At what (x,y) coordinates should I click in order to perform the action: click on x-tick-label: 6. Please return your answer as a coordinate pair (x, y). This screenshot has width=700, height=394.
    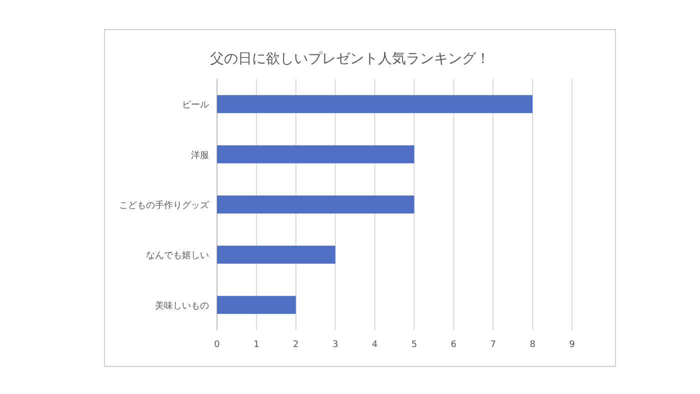
    Looking at the image, I should click on (453, 345).